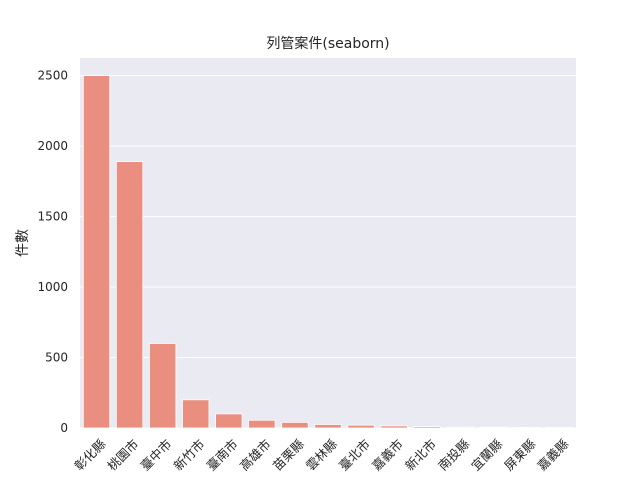 The image size is (640, 484). What do you see at coordinates (453, 454) in the screenshot?
I see `x-tick-label: 南投縣` at bounding box center [453, 454].